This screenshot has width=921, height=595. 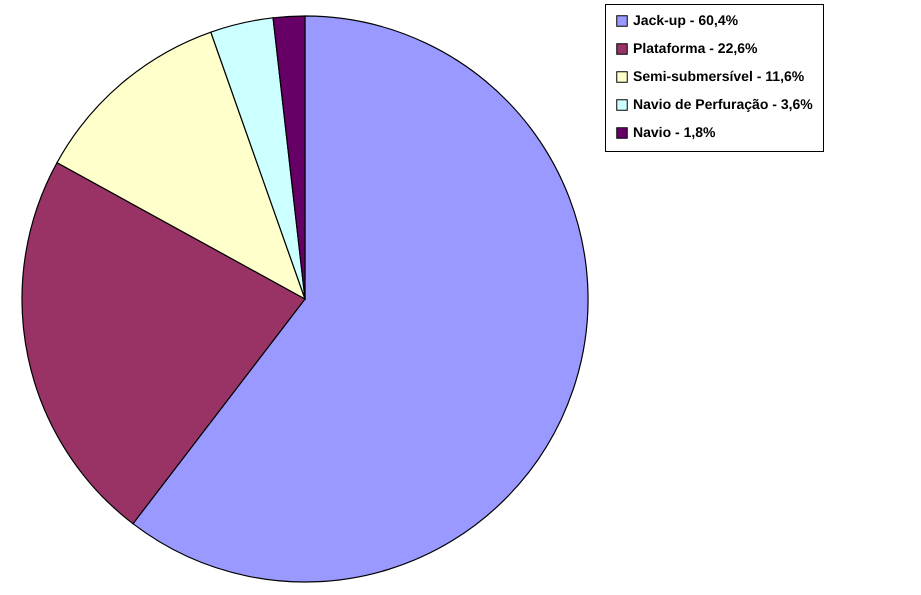 What do you see at coordinates (723, 104) in the screenshot?
I see `legend-label: Navio de Perfuração - 3,6%` at bounding box center [723, 104].